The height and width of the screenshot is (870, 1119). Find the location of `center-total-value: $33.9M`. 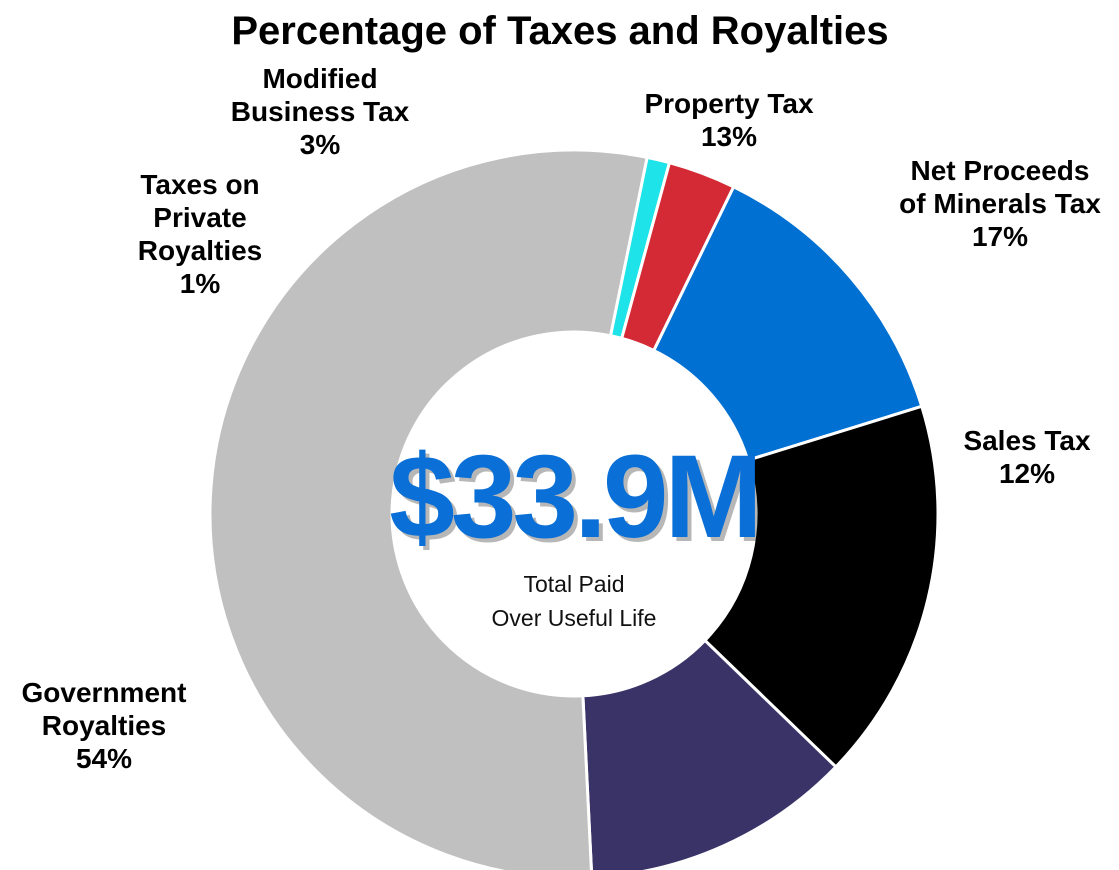

center-total-value: $33.9M is located at coordinates (574, 497).